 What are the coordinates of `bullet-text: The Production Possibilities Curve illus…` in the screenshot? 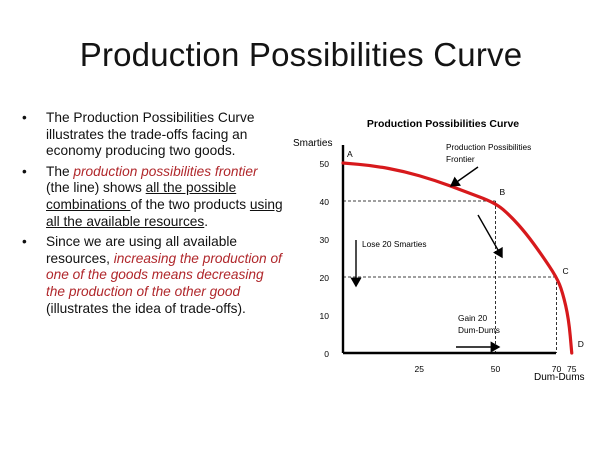 It's located at (150, 134).